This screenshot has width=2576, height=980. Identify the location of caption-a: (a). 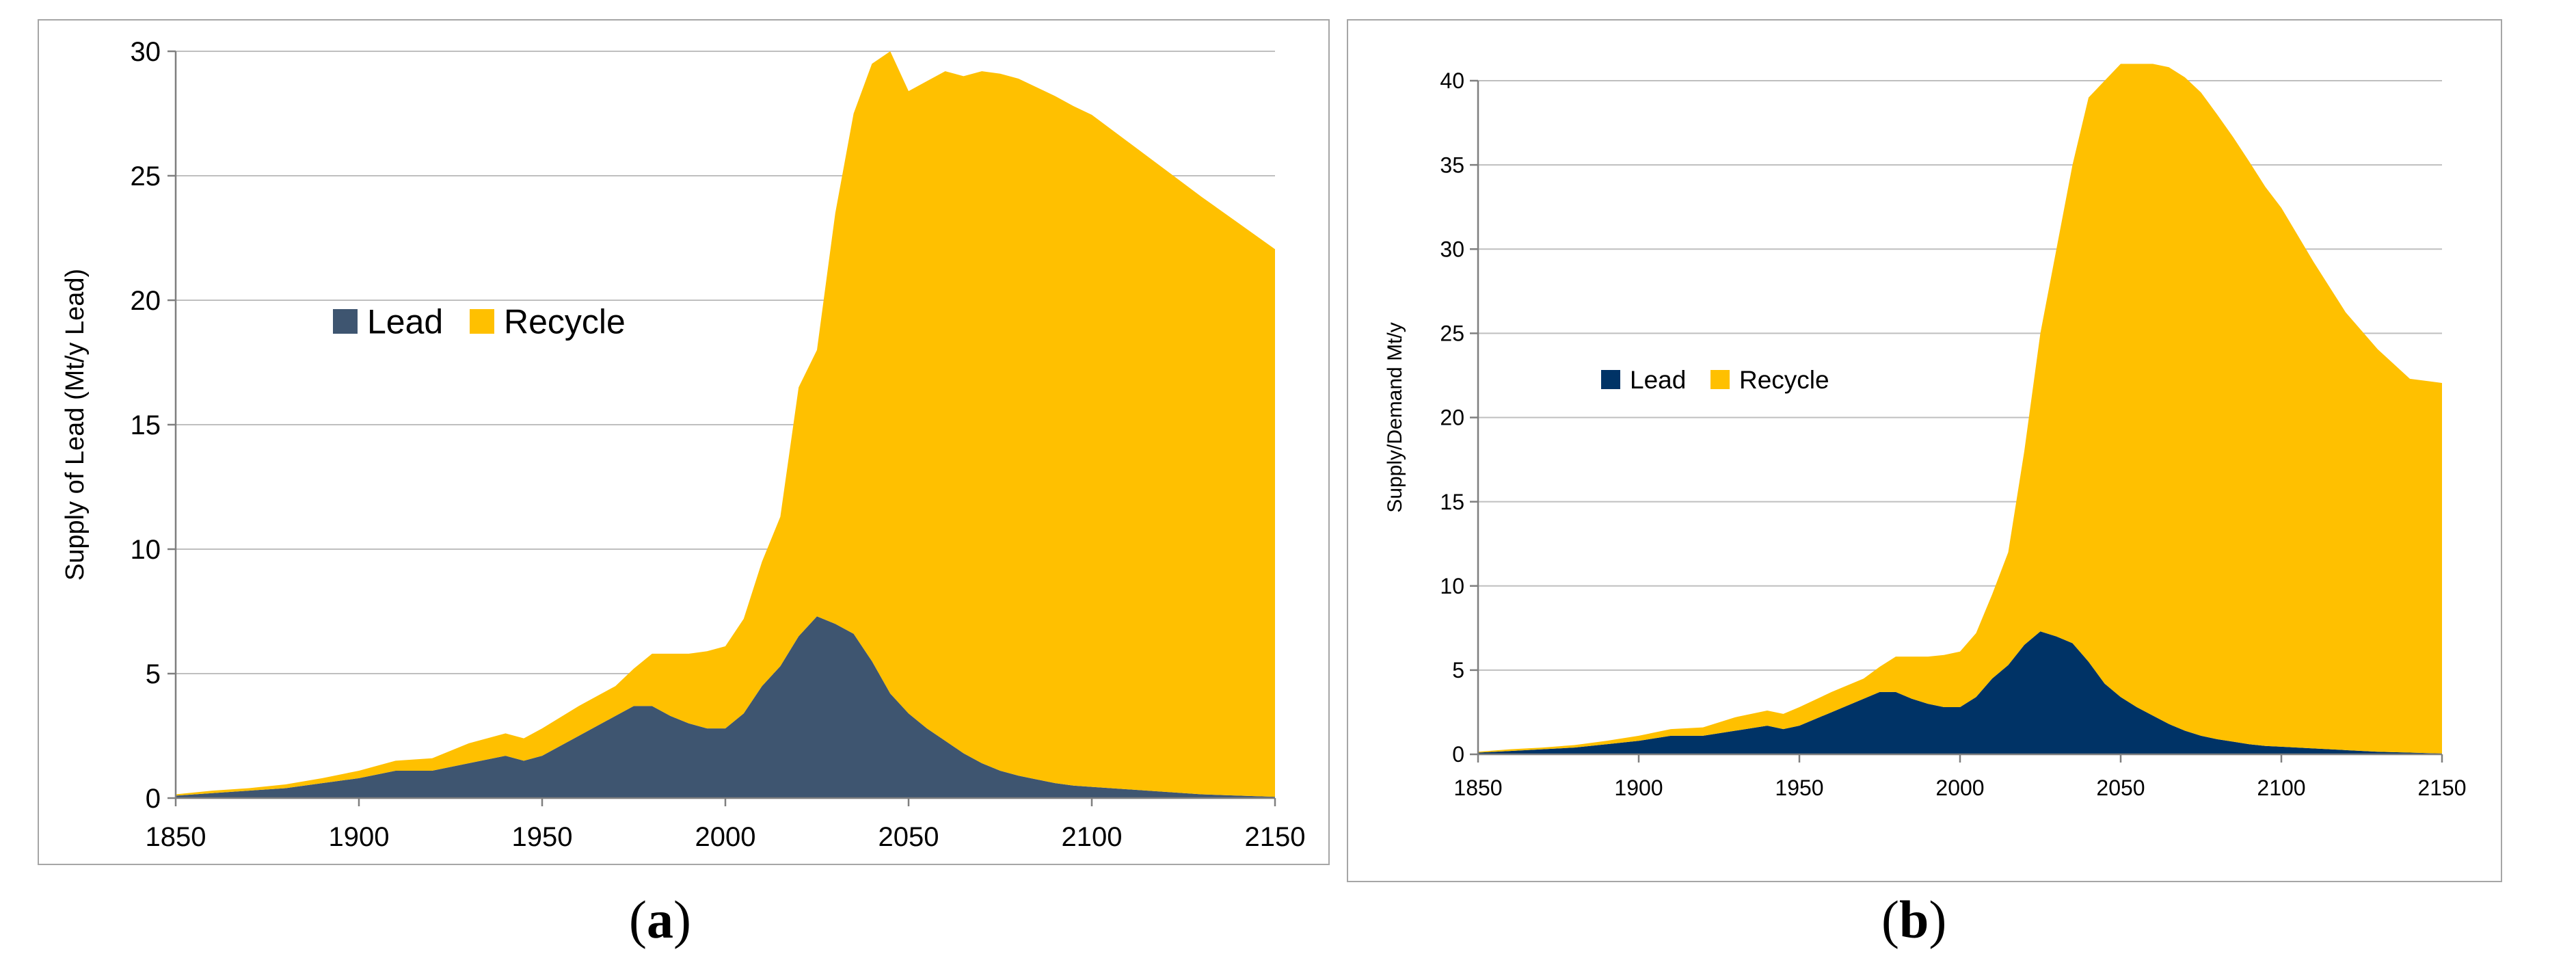
(660, 919).